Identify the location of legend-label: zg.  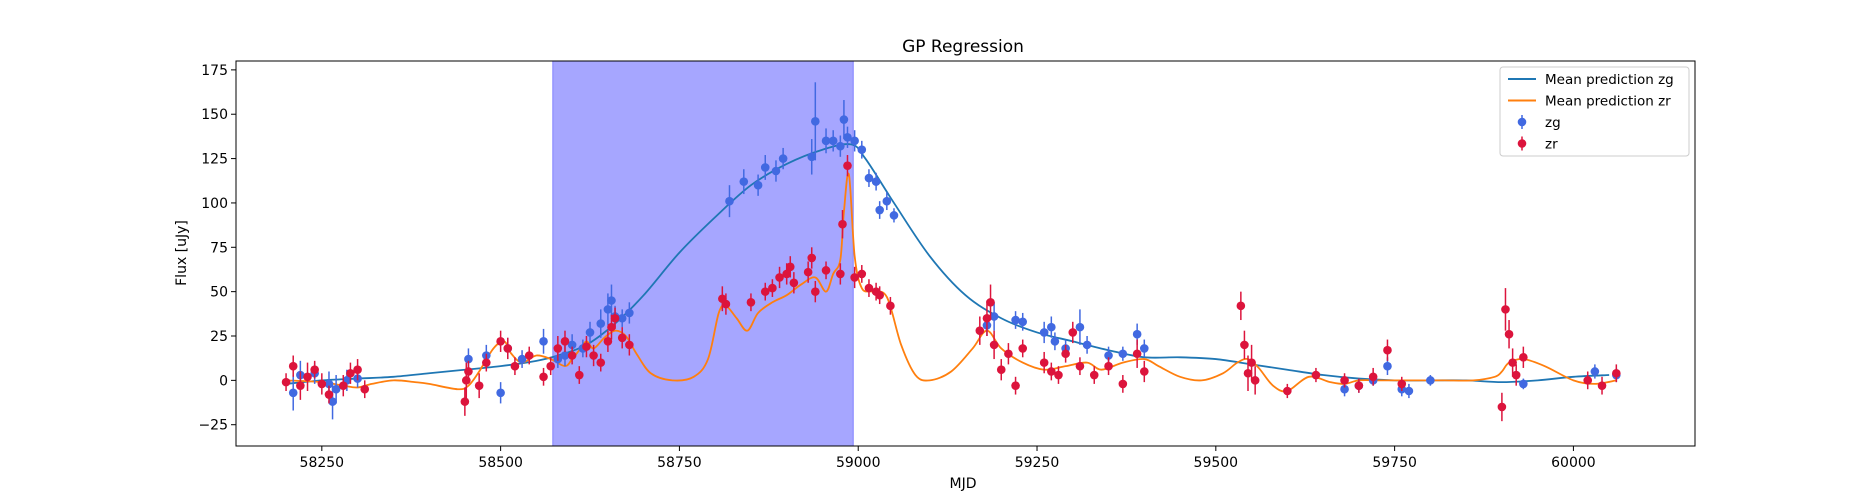
(1553, 123).